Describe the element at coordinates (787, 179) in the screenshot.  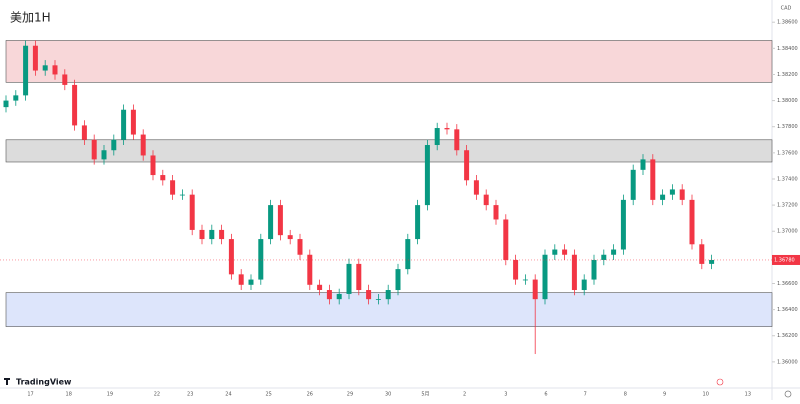
I see `y-tick-label: 1.37400` at that location.